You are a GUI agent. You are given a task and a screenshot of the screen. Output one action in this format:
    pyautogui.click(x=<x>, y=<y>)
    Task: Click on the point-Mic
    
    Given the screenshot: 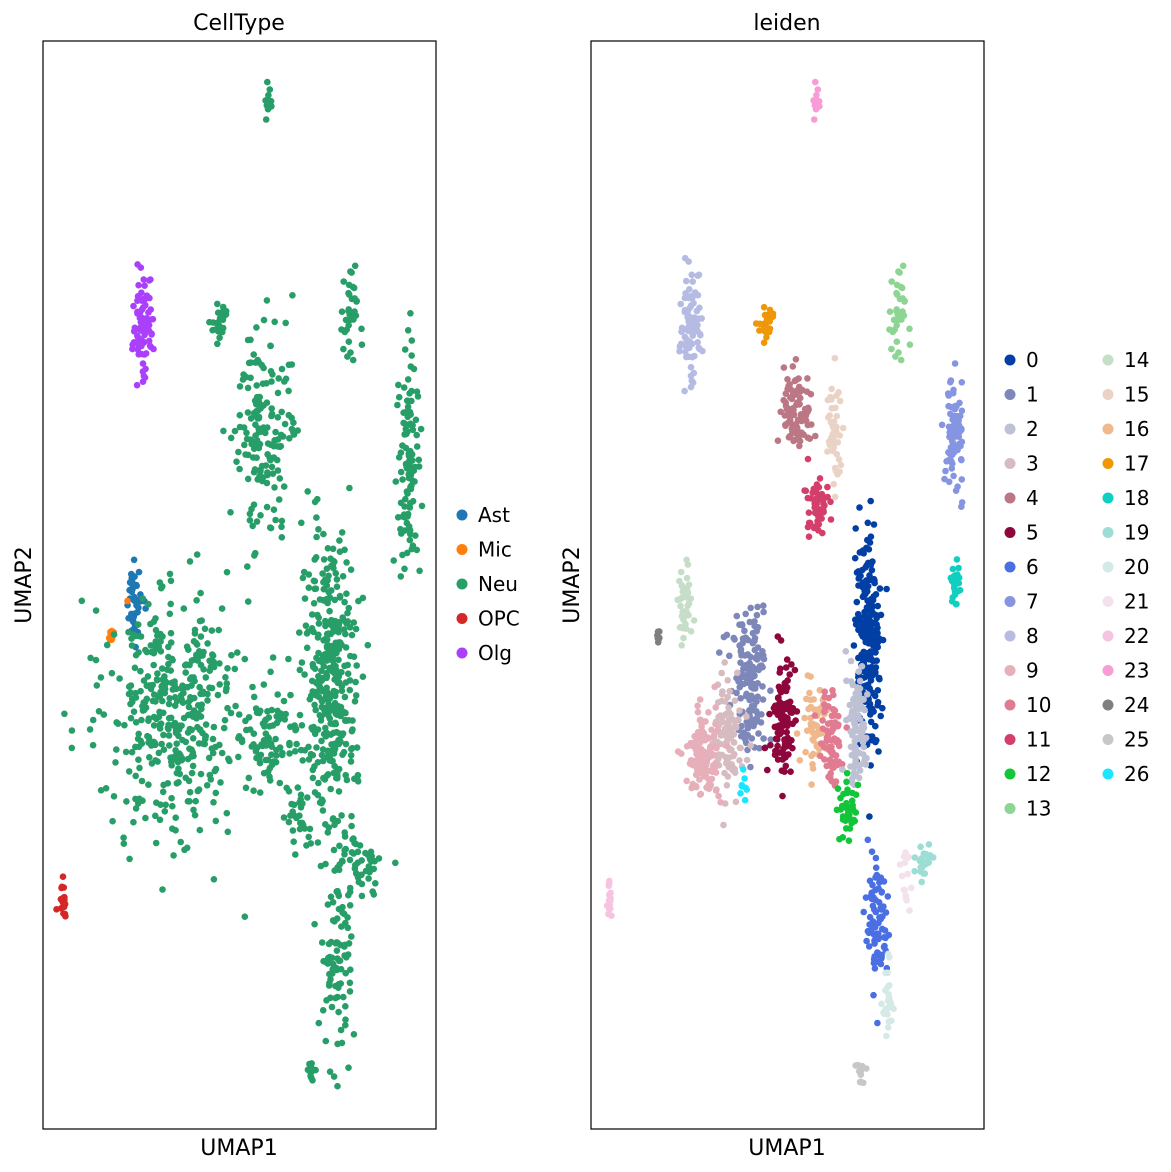 What is the action you would take?
    pyautogui.click(x=127, y=601)
    